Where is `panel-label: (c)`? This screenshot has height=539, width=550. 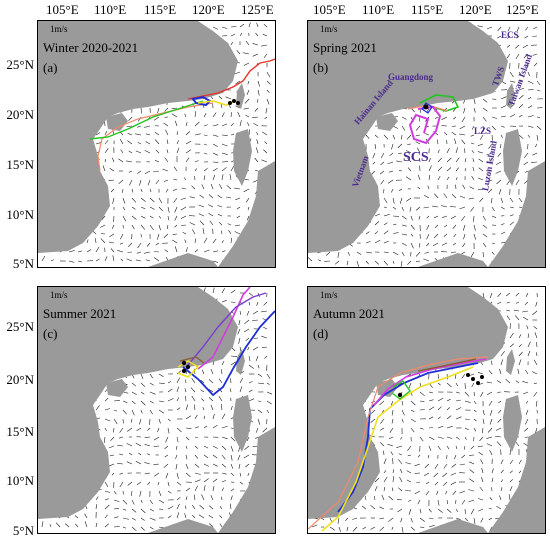
panel-label: (c) is located at coordinates (50, 334).